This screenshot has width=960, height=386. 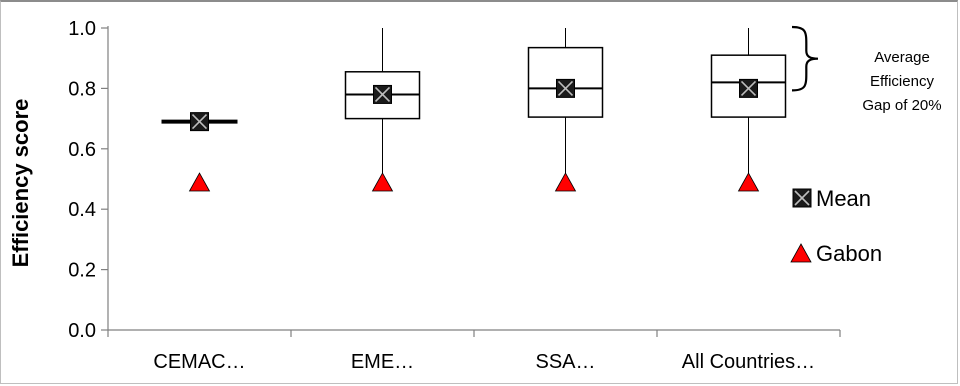 I want to click on legend-mean-label: Mean, so click(x=843, y=198).